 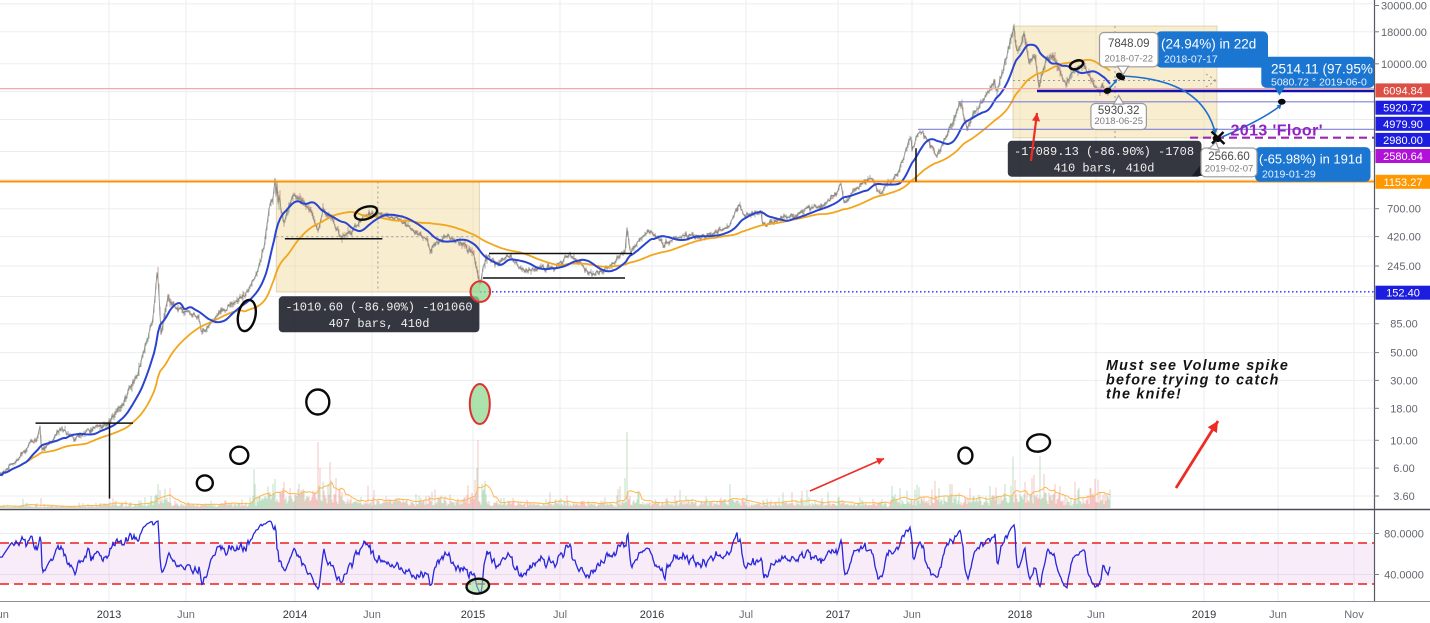 I want to click on svg-text: 18000.00, so click(x=1404, y=33).